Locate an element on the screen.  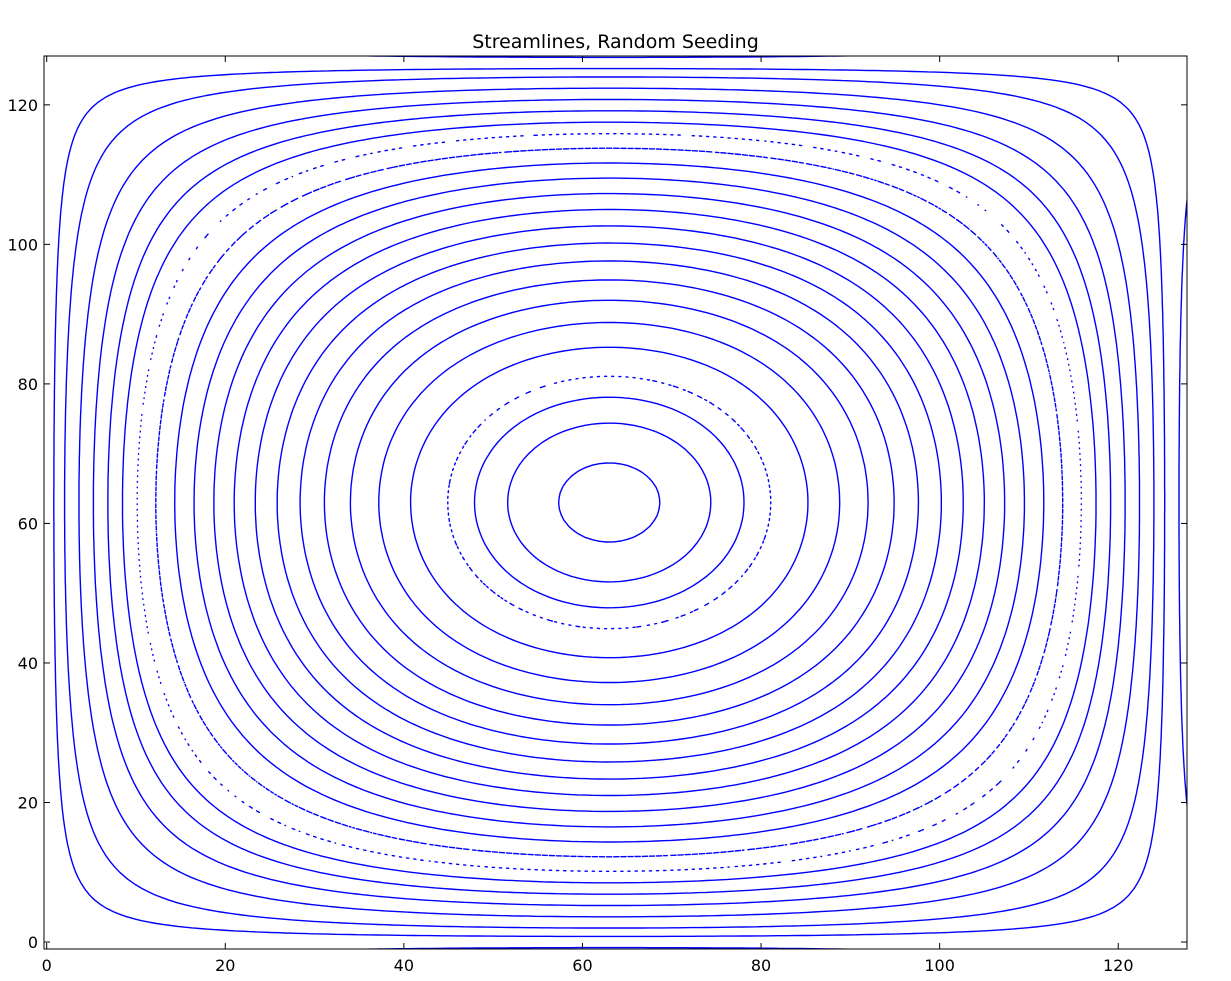
y-tick-label: 60 is located at coordinates (28, 523).